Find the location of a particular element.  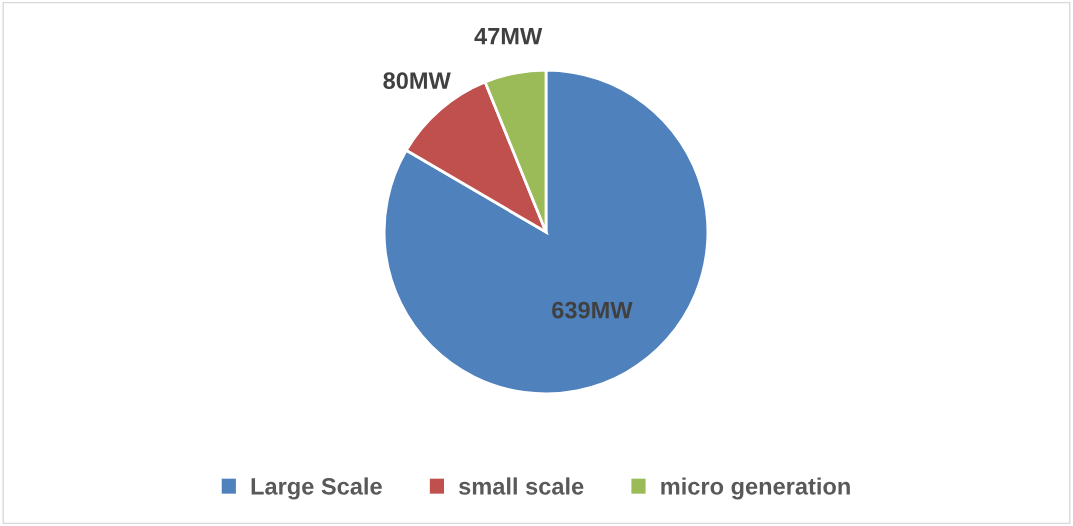

legend-label: micro generation is located at coordinates (755, 488).